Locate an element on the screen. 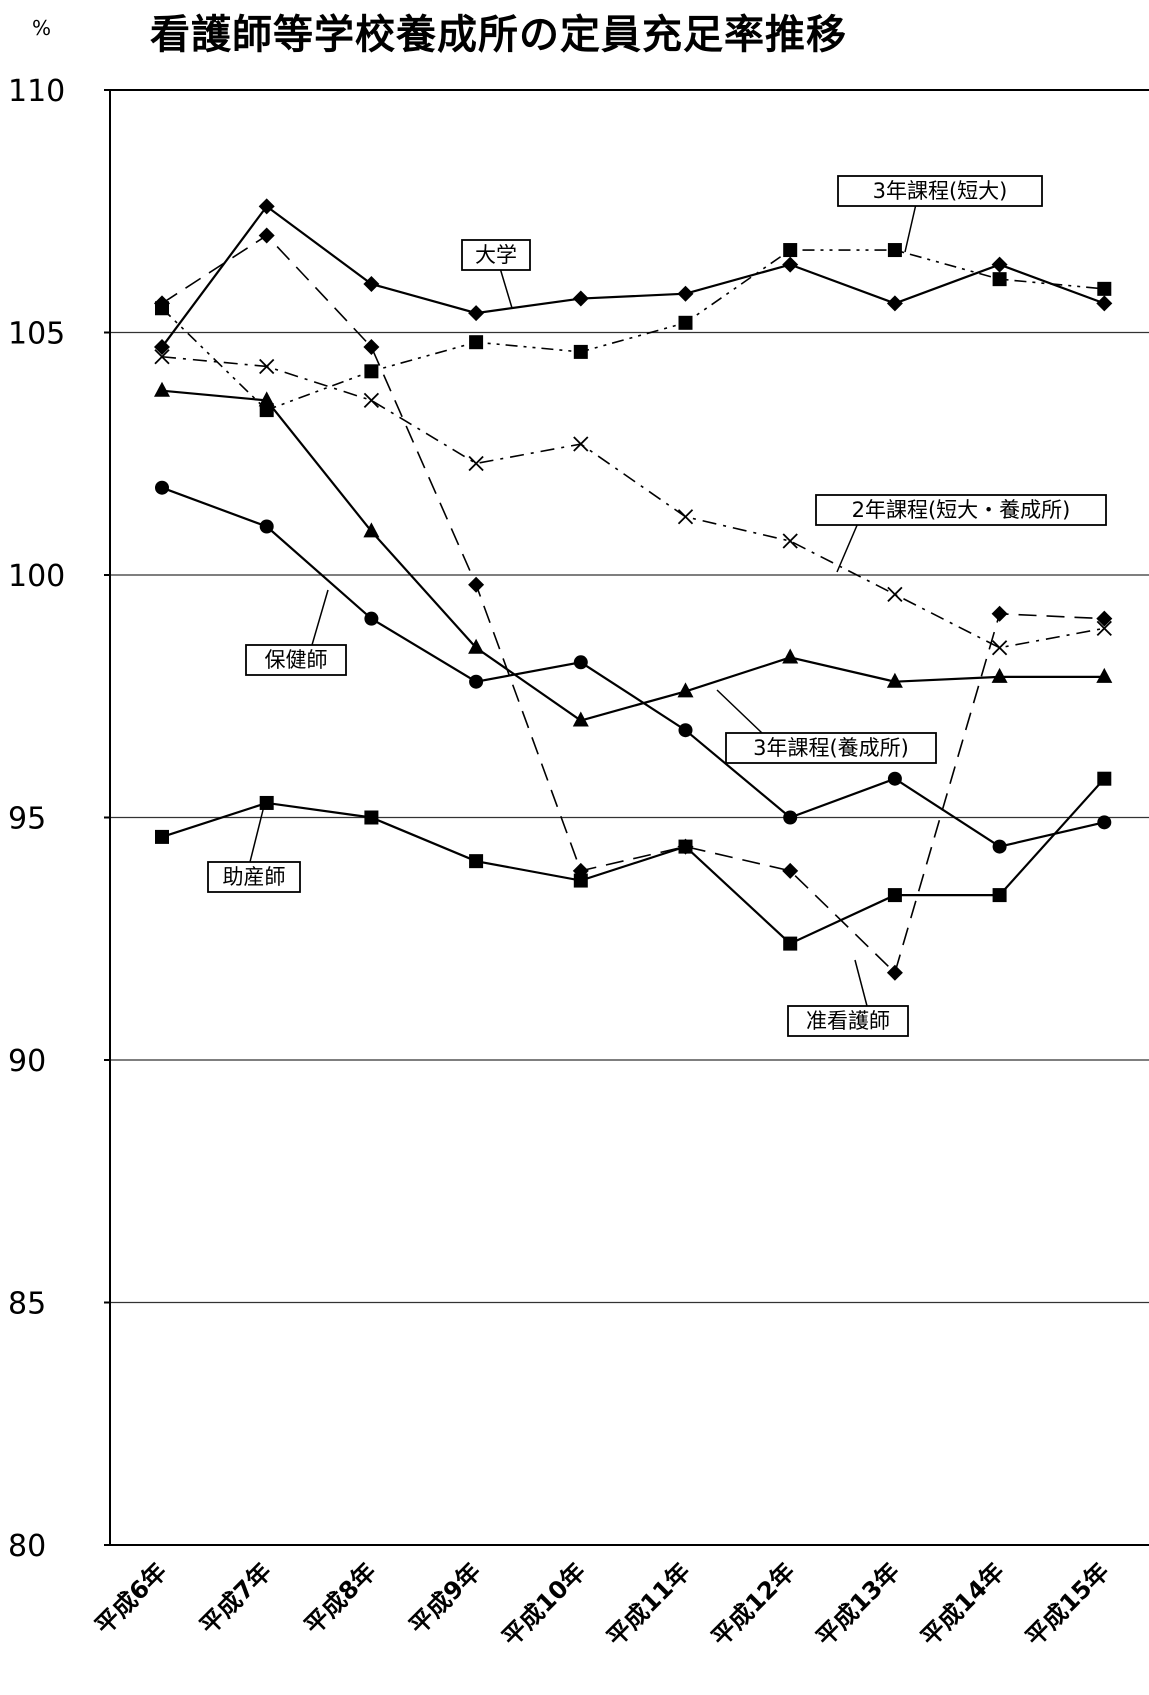 The height and width of the screenshot is (1695, 1149). x-tick-label: 平成11年 is located at coordinates (648, 1604).